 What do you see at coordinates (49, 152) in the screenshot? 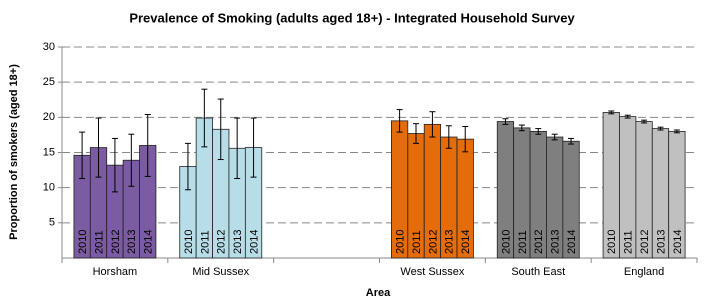
I see `y-tick-label: 15` at bounding box center [49, 152].